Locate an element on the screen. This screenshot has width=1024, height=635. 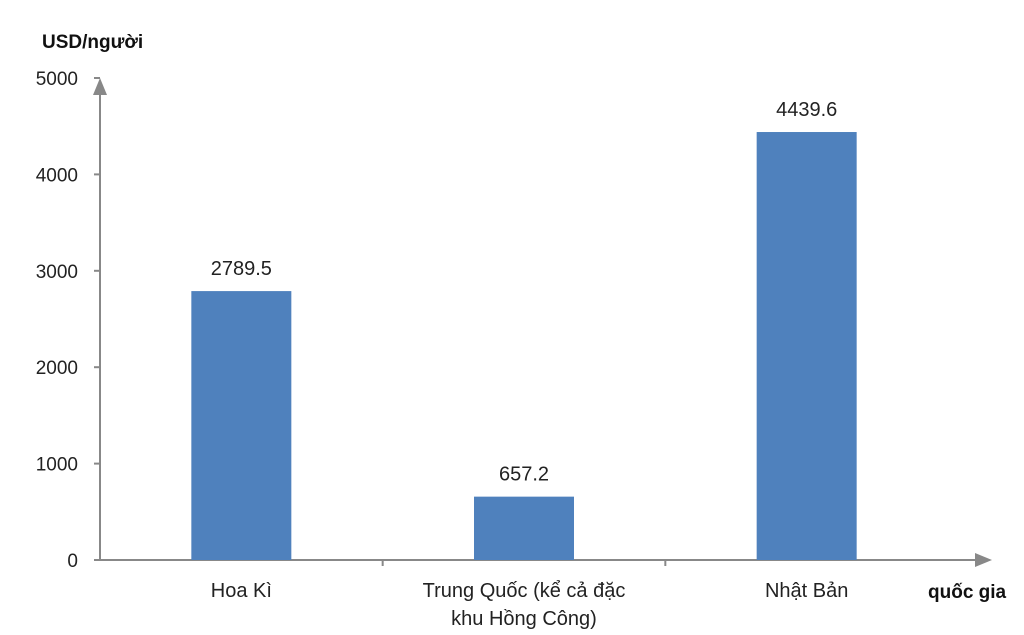
y-tick-label: 3000 is located at coordinates (57, 272).